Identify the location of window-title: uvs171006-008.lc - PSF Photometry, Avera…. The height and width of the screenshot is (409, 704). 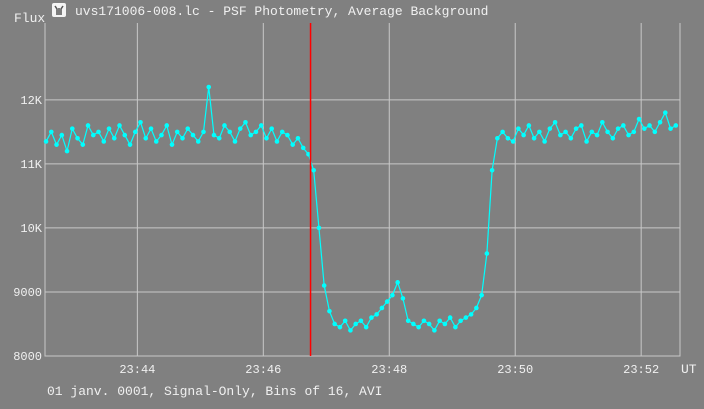
(282, 11).